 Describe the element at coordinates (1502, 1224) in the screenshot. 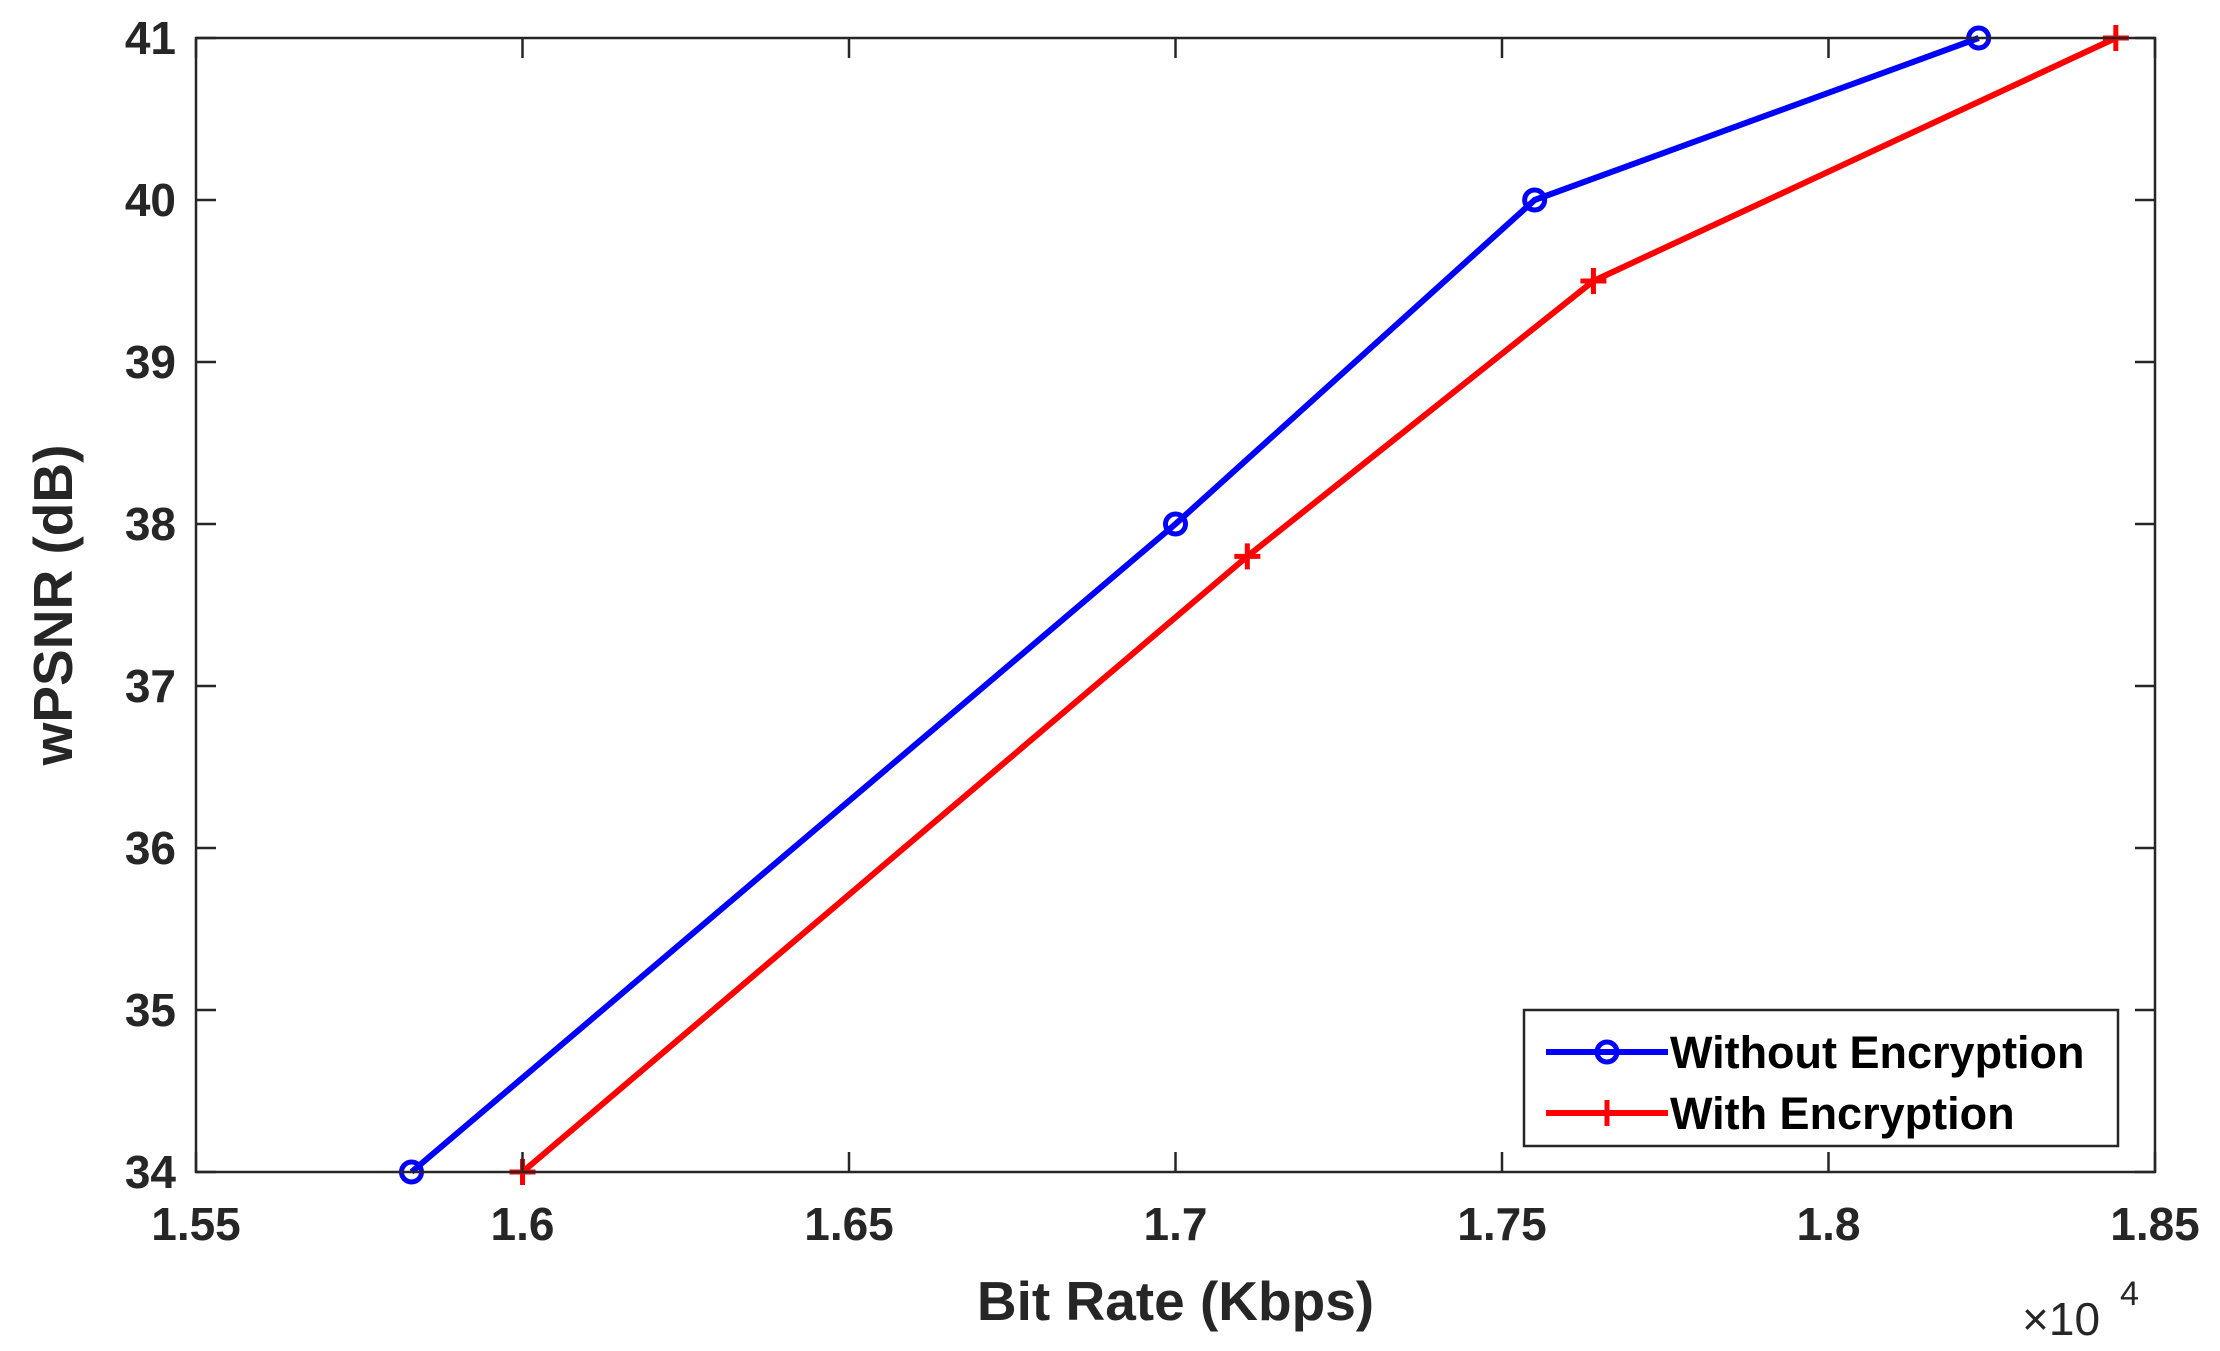

I see `x-tick-label: 1.75` at that location.